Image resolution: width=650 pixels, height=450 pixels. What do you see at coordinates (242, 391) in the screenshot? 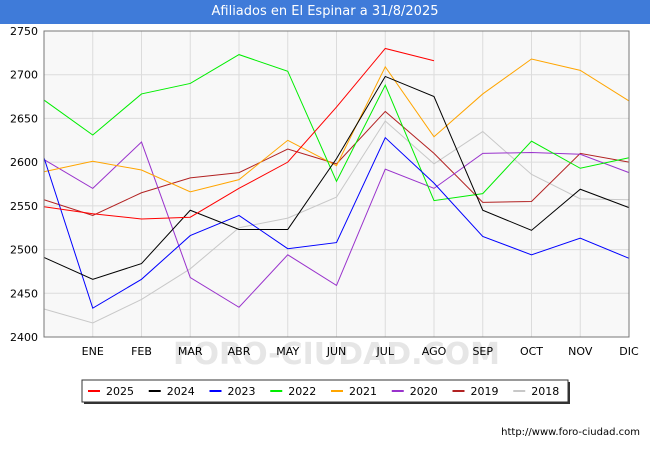
I see `legend-label-2023: 2023` at bounding box center [242, 391].